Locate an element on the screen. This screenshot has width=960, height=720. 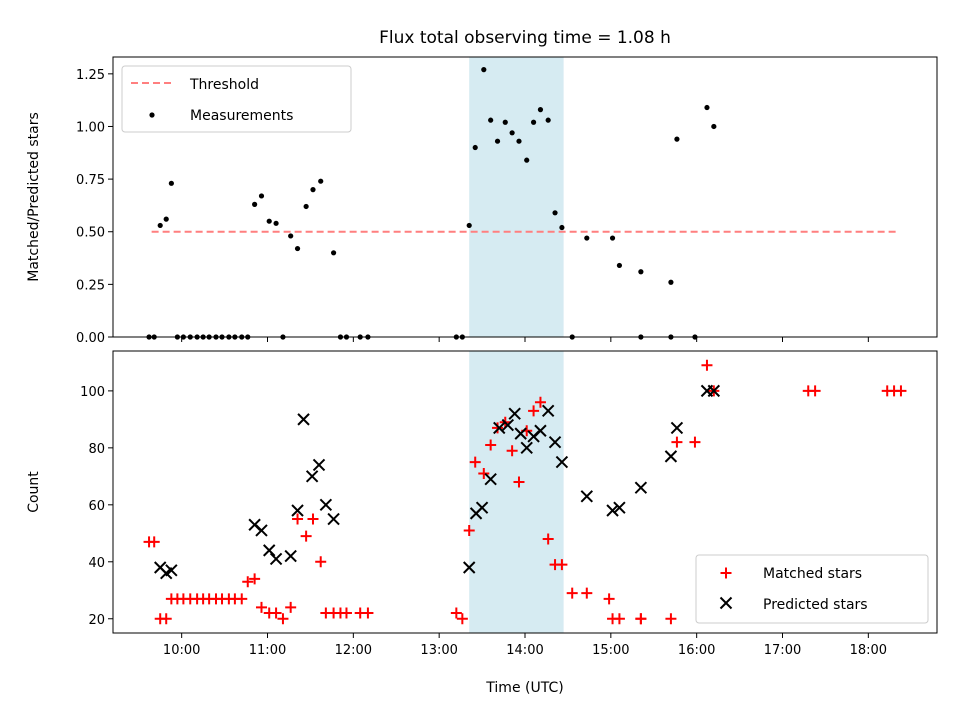
legend-matched-swatch is located at coordinates (726, 573).